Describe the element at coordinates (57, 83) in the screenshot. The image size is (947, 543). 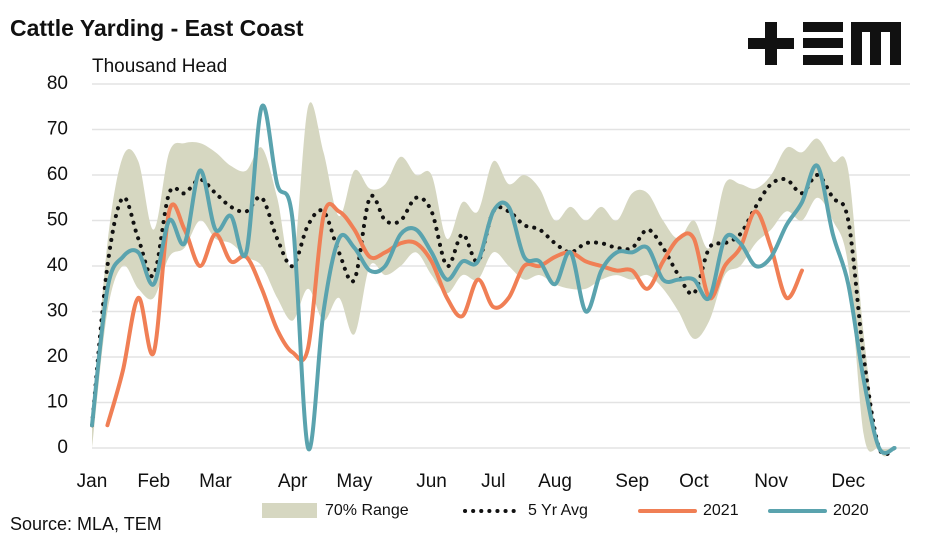
I see `y-tick-label: 80` at that location.